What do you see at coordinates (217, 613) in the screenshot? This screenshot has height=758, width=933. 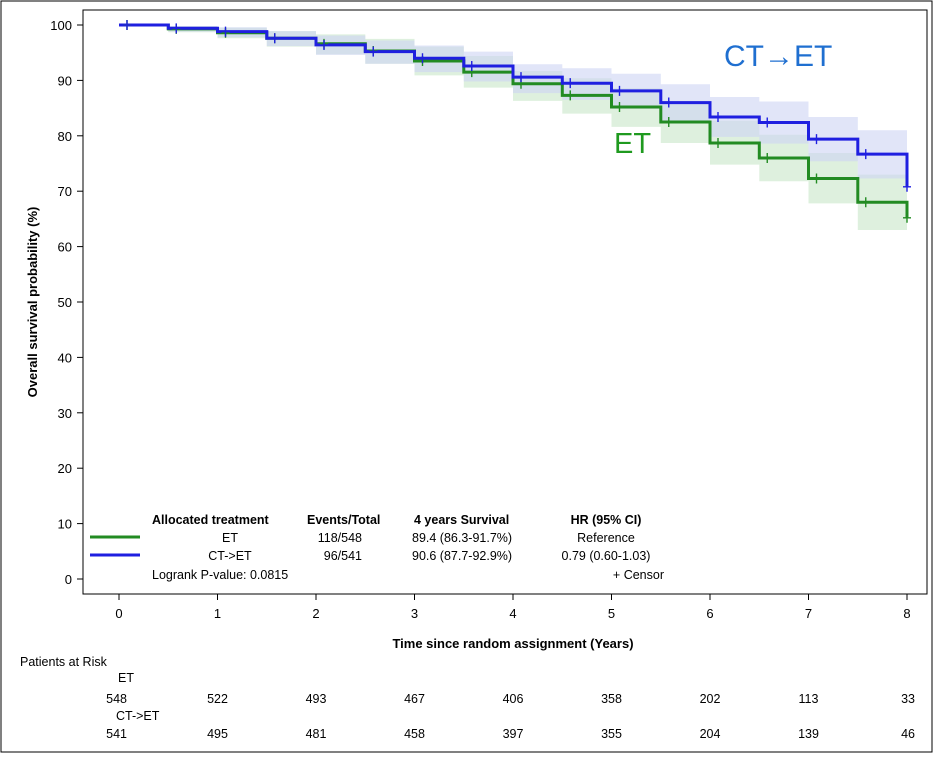 I see `x-tick-label: 1` at bounding box center [217, 613].